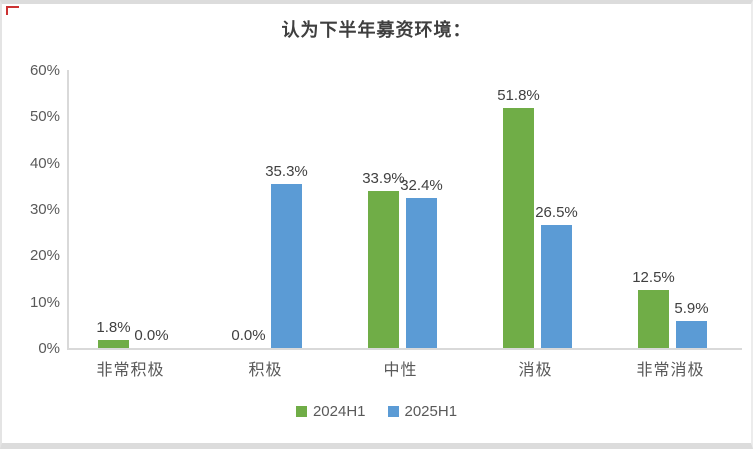 The image size is (753, 449). I want to click on y-tick-label: 40%, so click(44, 163).